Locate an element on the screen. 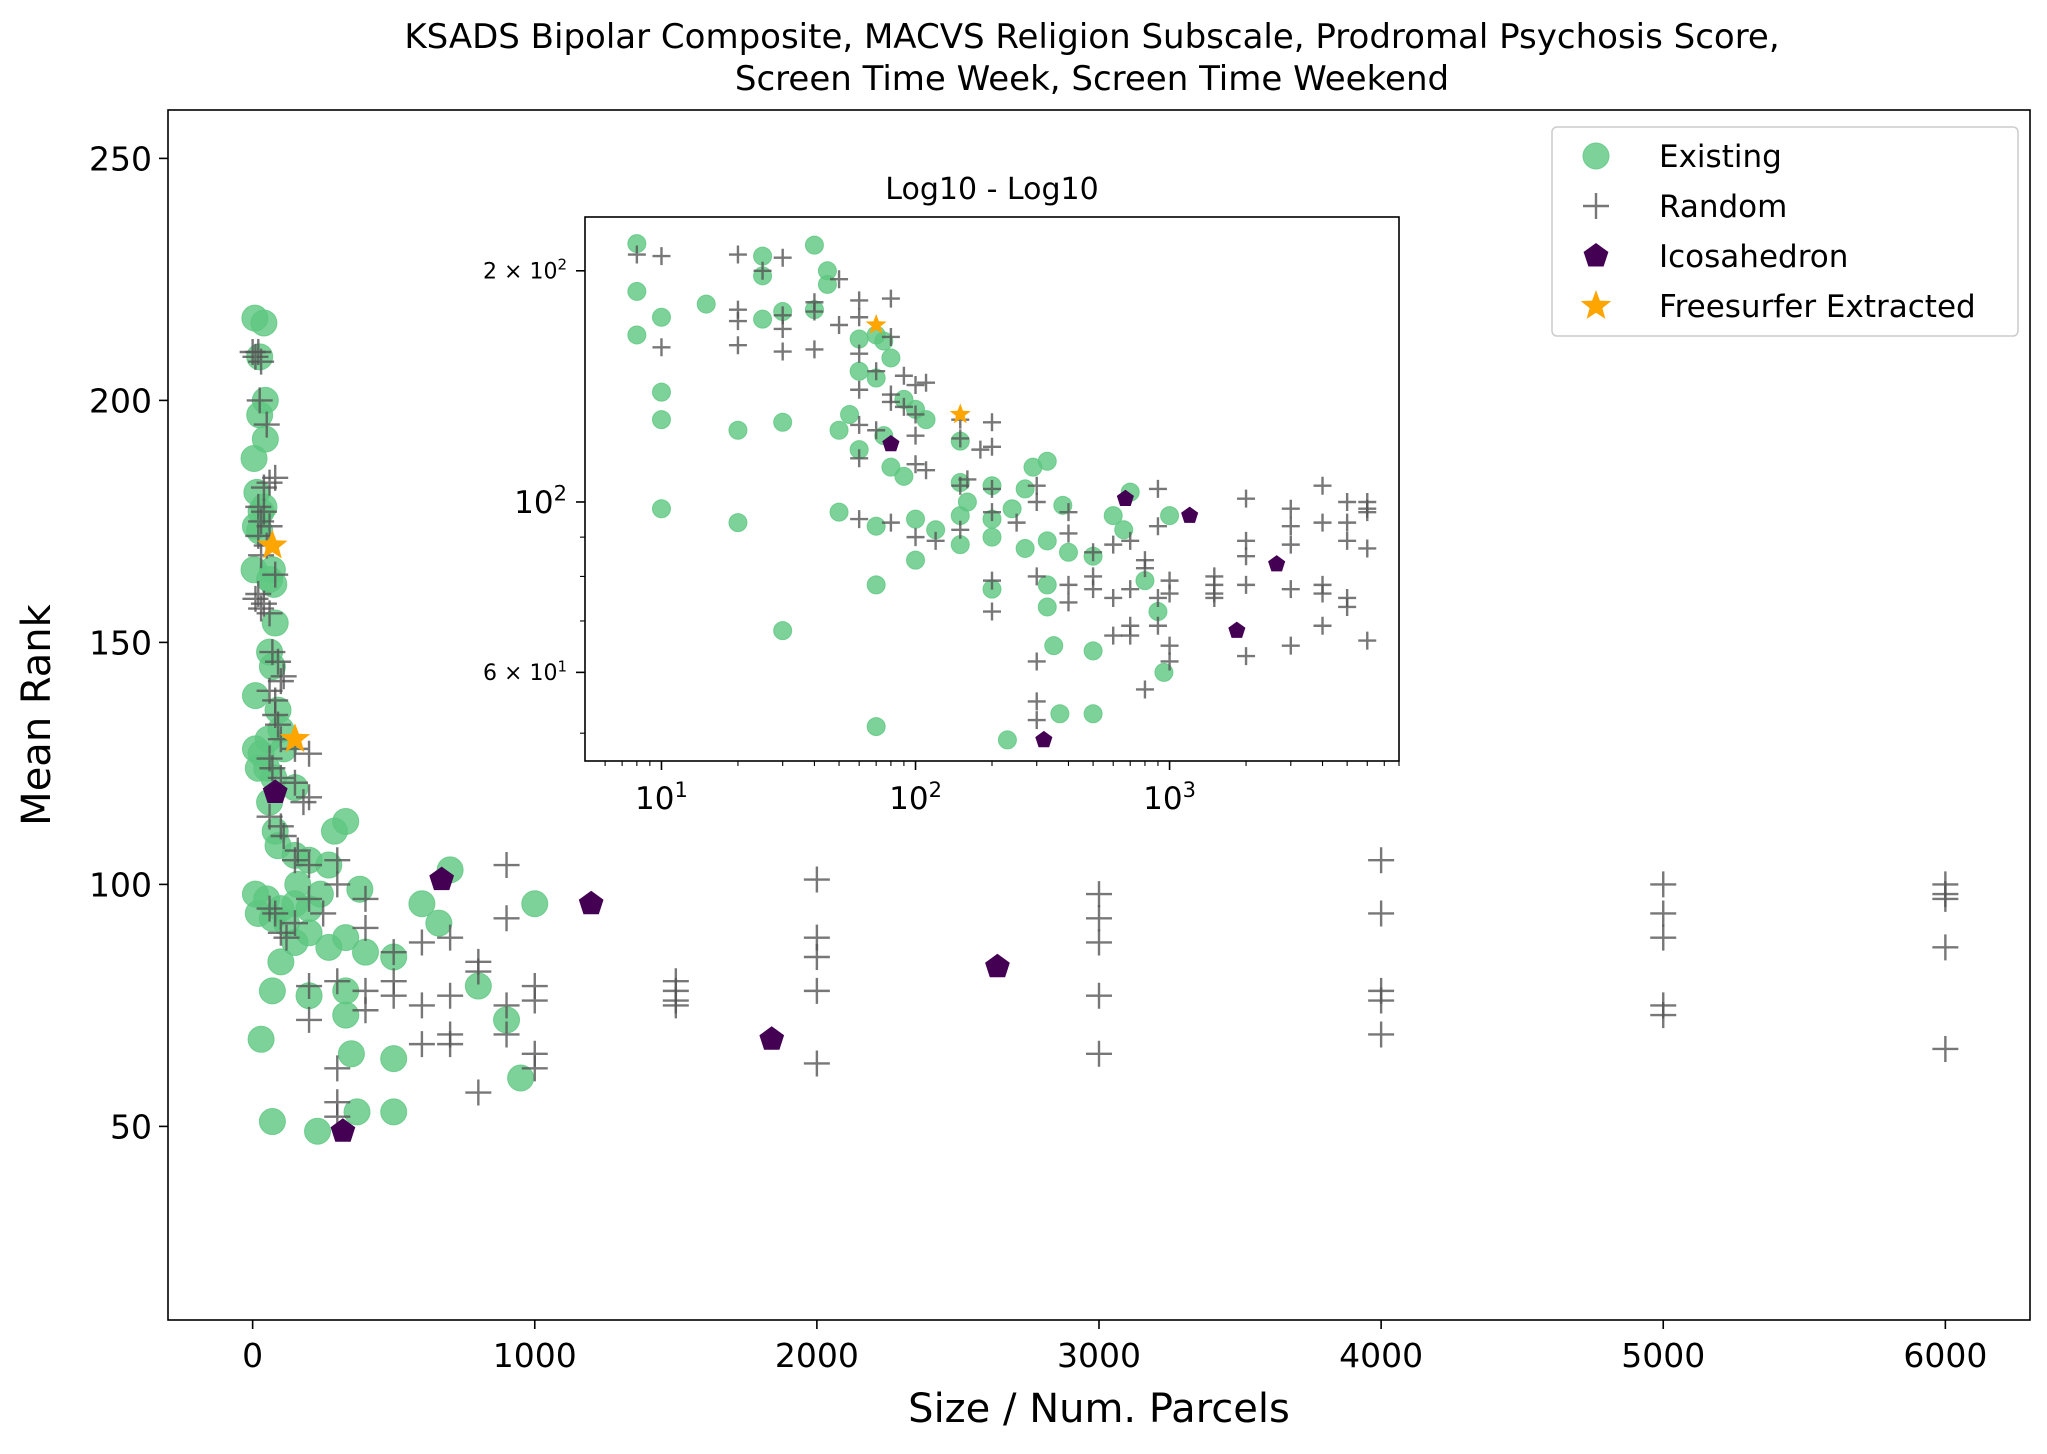 This screenshot has height=1454, width=2047. inset-series-random is located at coordinates (1002, 487).